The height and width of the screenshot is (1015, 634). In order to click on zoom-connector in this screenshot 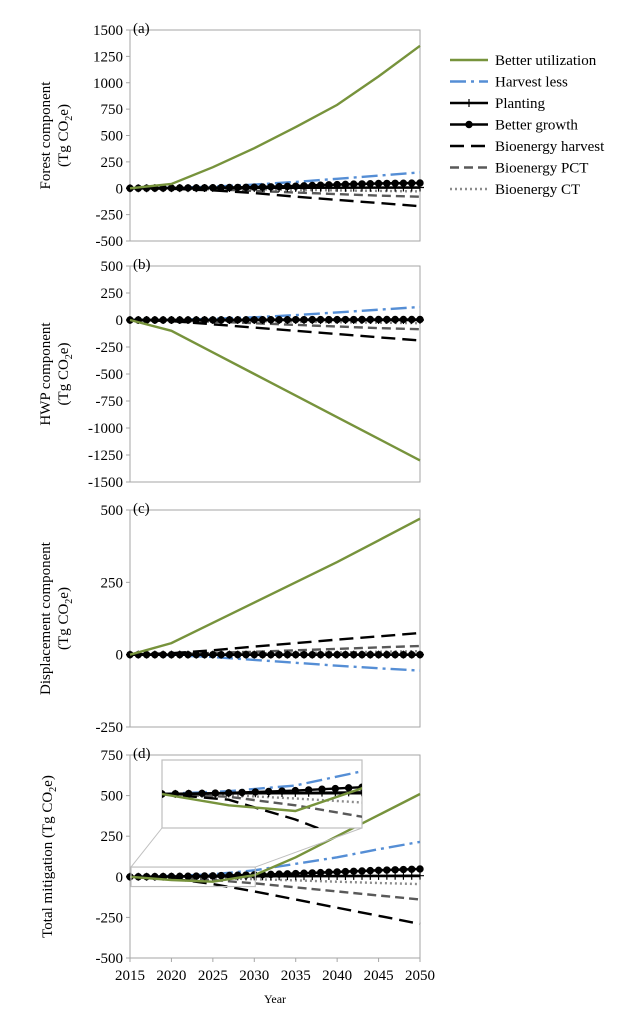, I will do `click(146, 847)`.